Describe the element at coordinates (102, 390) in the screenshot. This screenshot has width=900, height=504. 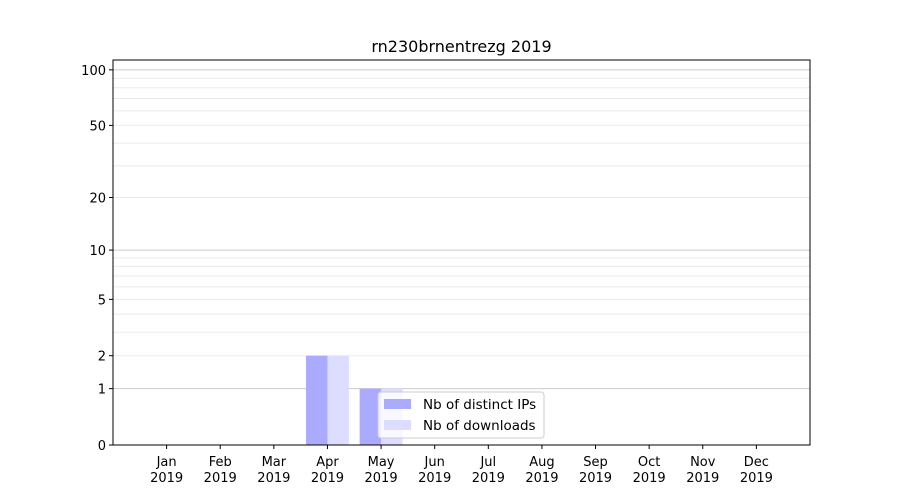
I see `y-tick-label: 1` at that location.